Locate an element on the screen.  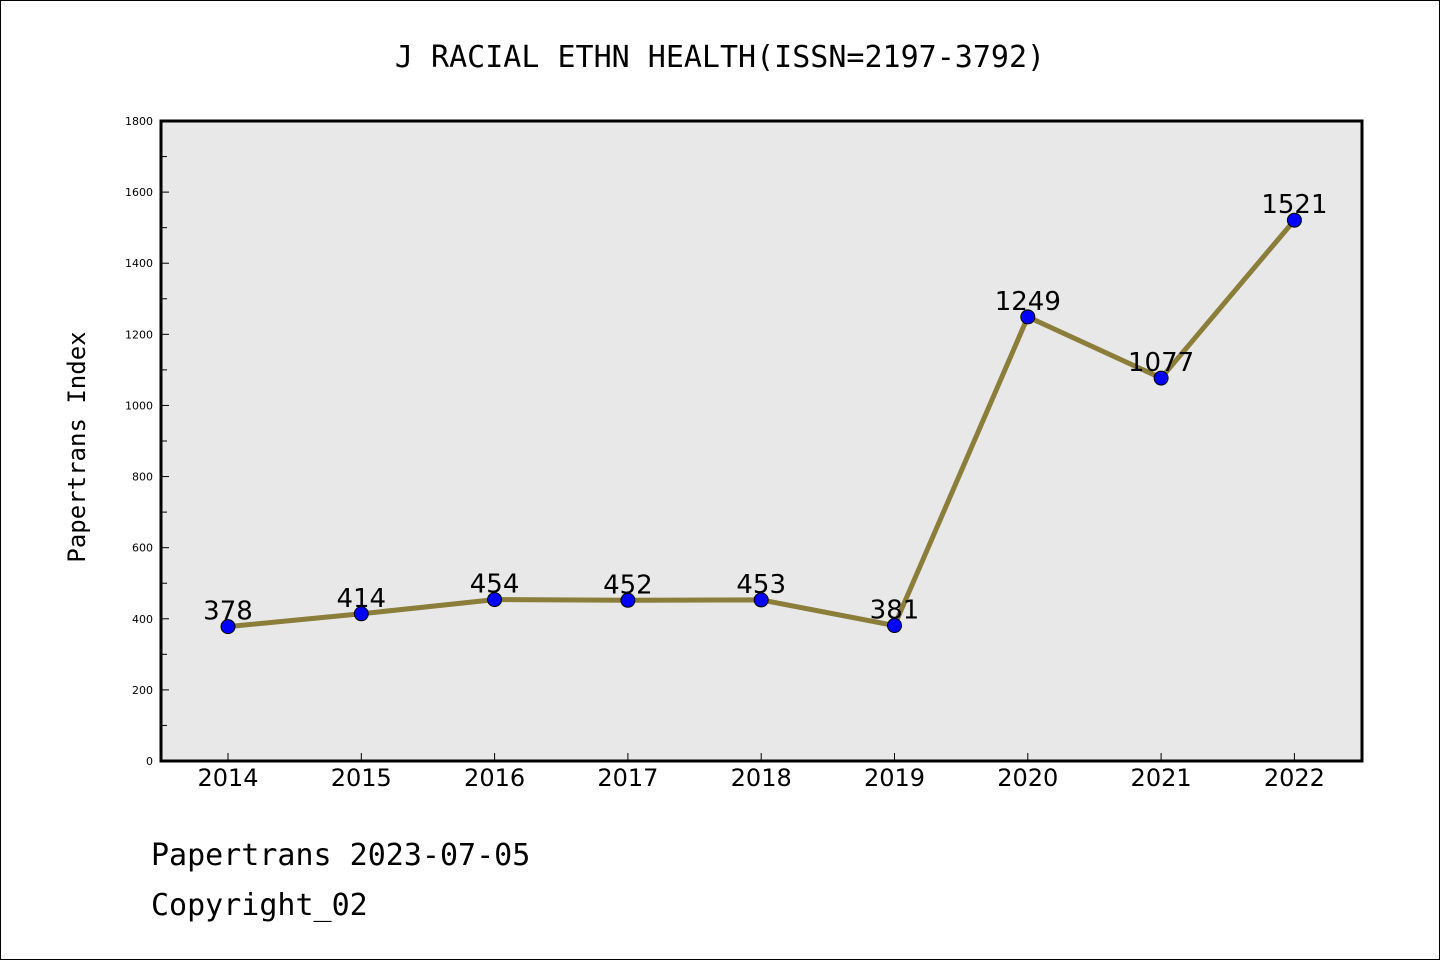
y-tick-label: 600 is located at coordinates (142, 548).